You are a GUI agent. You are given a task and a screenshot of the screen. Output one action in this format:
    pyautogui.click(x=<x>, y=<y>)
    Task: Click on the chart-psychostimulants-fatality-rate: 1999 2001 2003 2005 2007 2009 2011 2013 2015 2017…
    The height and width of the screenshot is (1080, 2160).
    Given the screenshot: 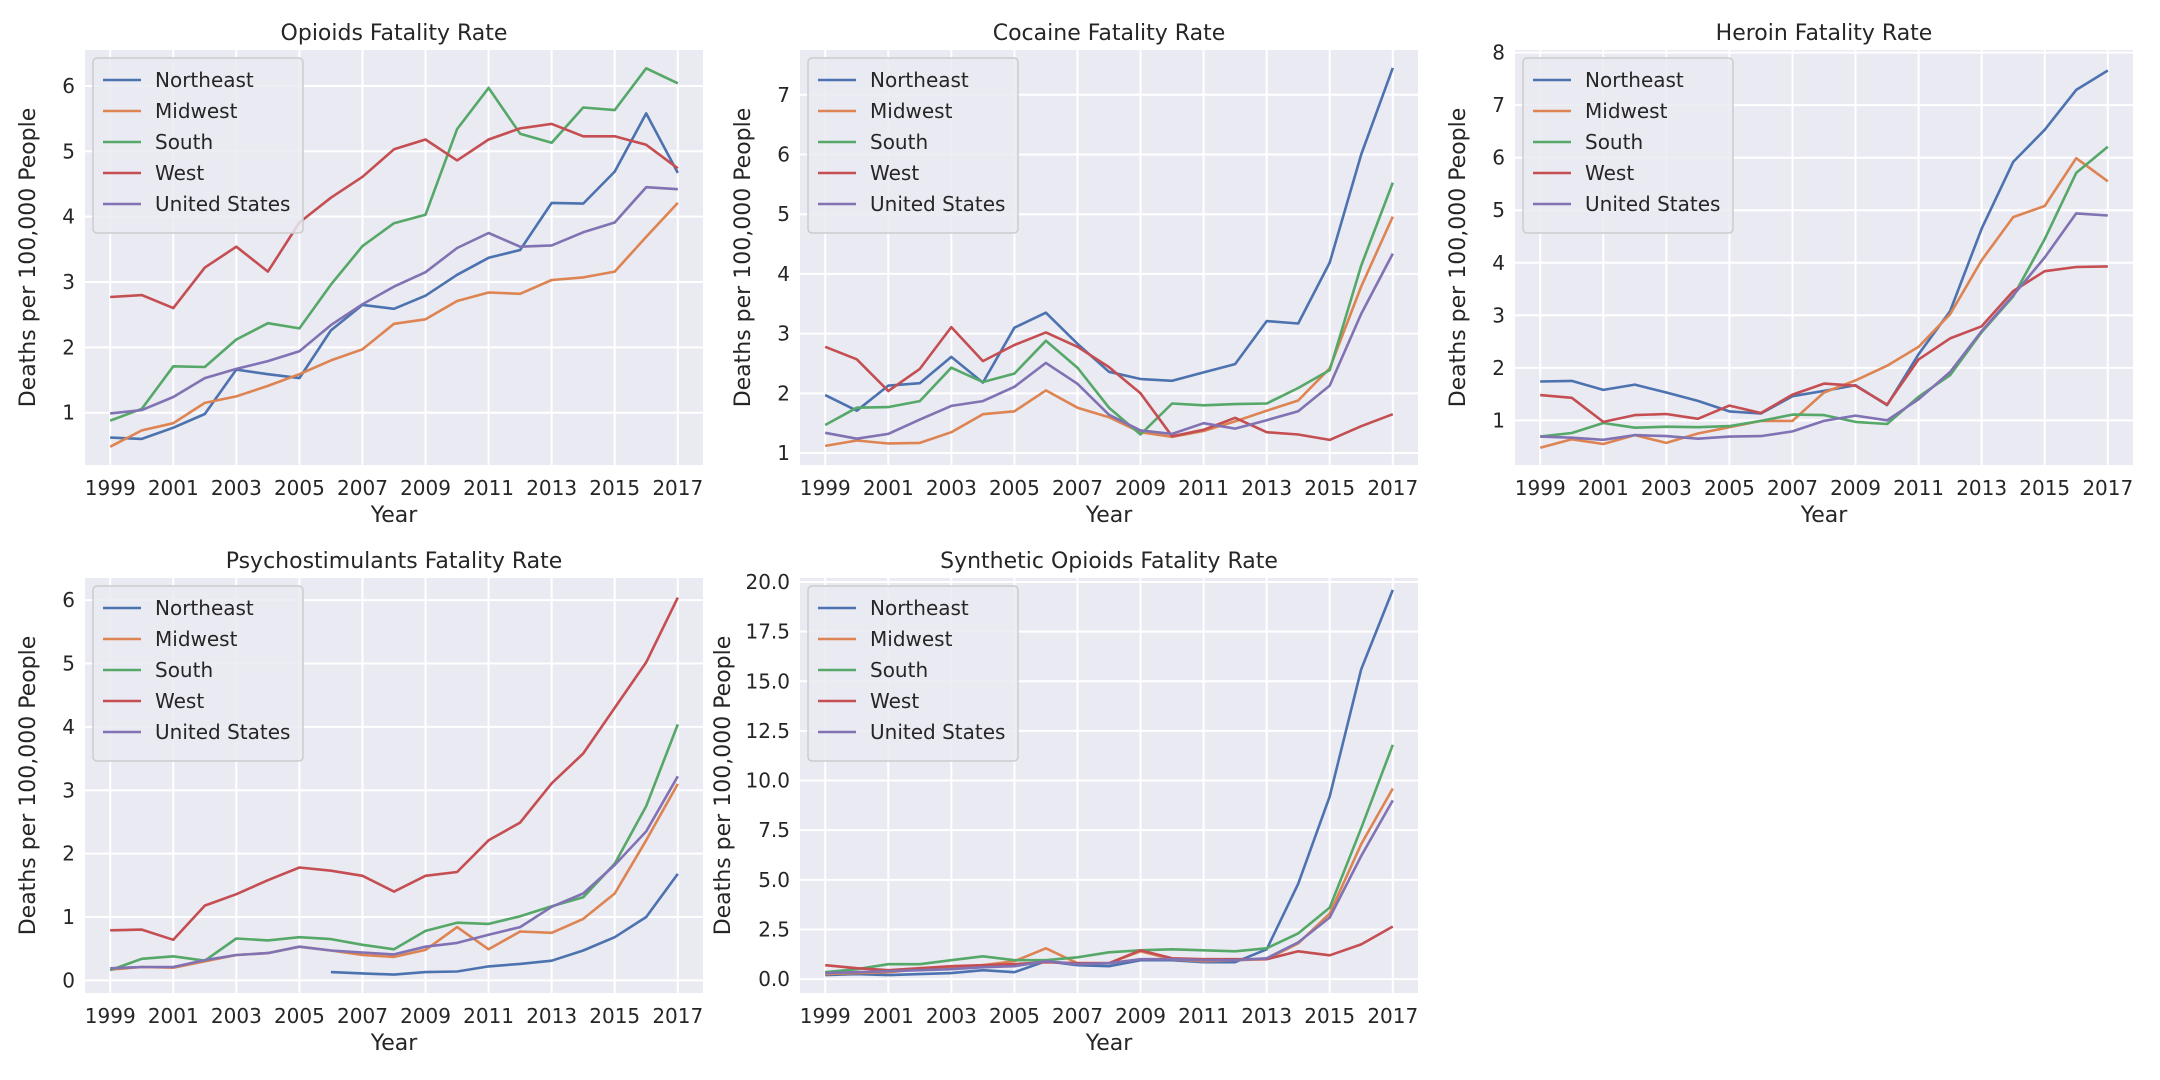 What is the action you would take?
    pyautogui.click(x=359, y=802)
    